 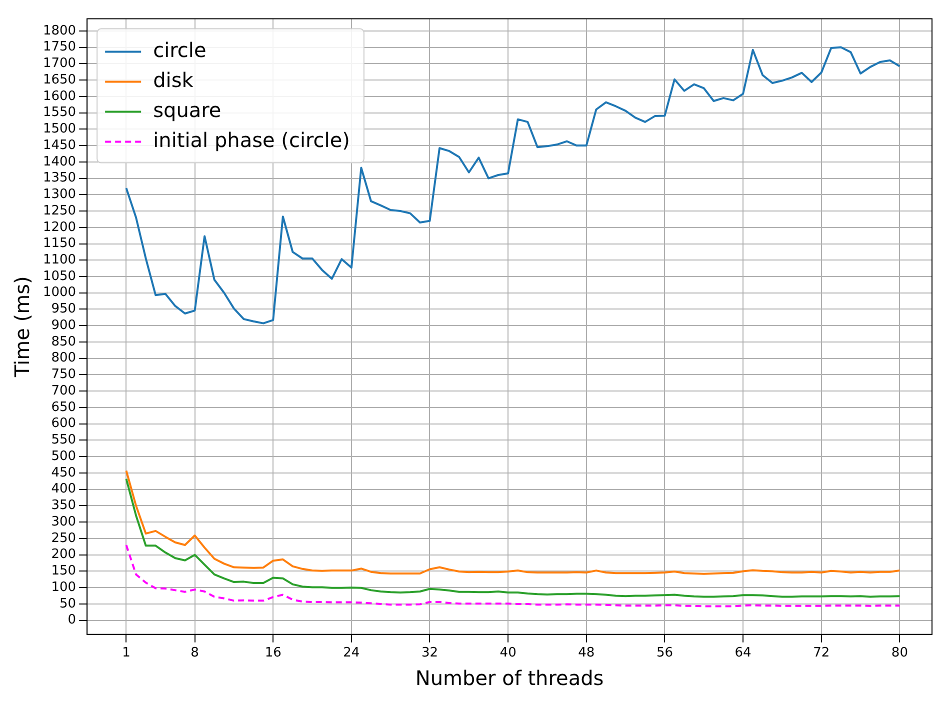 What do you see at coordinates (59, 260) in the screenshot?
I see `y-tick-label: 1100` at bounding box center [59, 260].